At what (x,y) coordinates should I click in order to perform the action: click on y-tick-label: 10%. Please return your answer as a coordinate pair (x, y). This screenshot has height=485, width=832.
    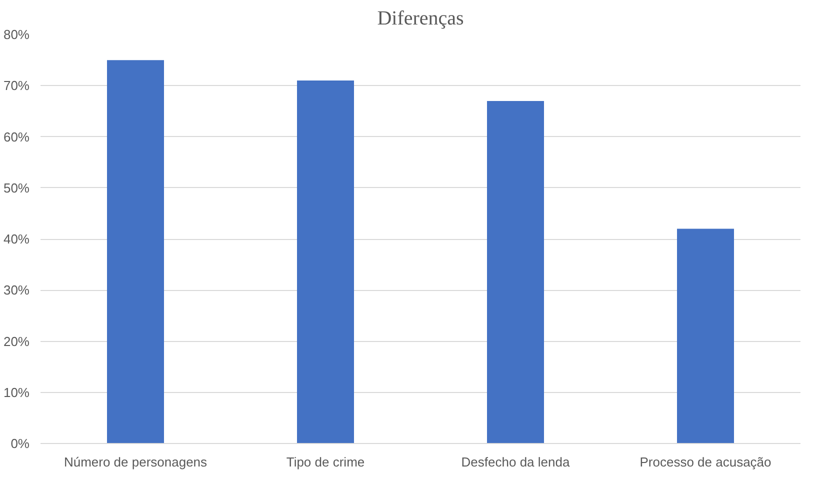
    Looking at the image, I should click on (16, 392).